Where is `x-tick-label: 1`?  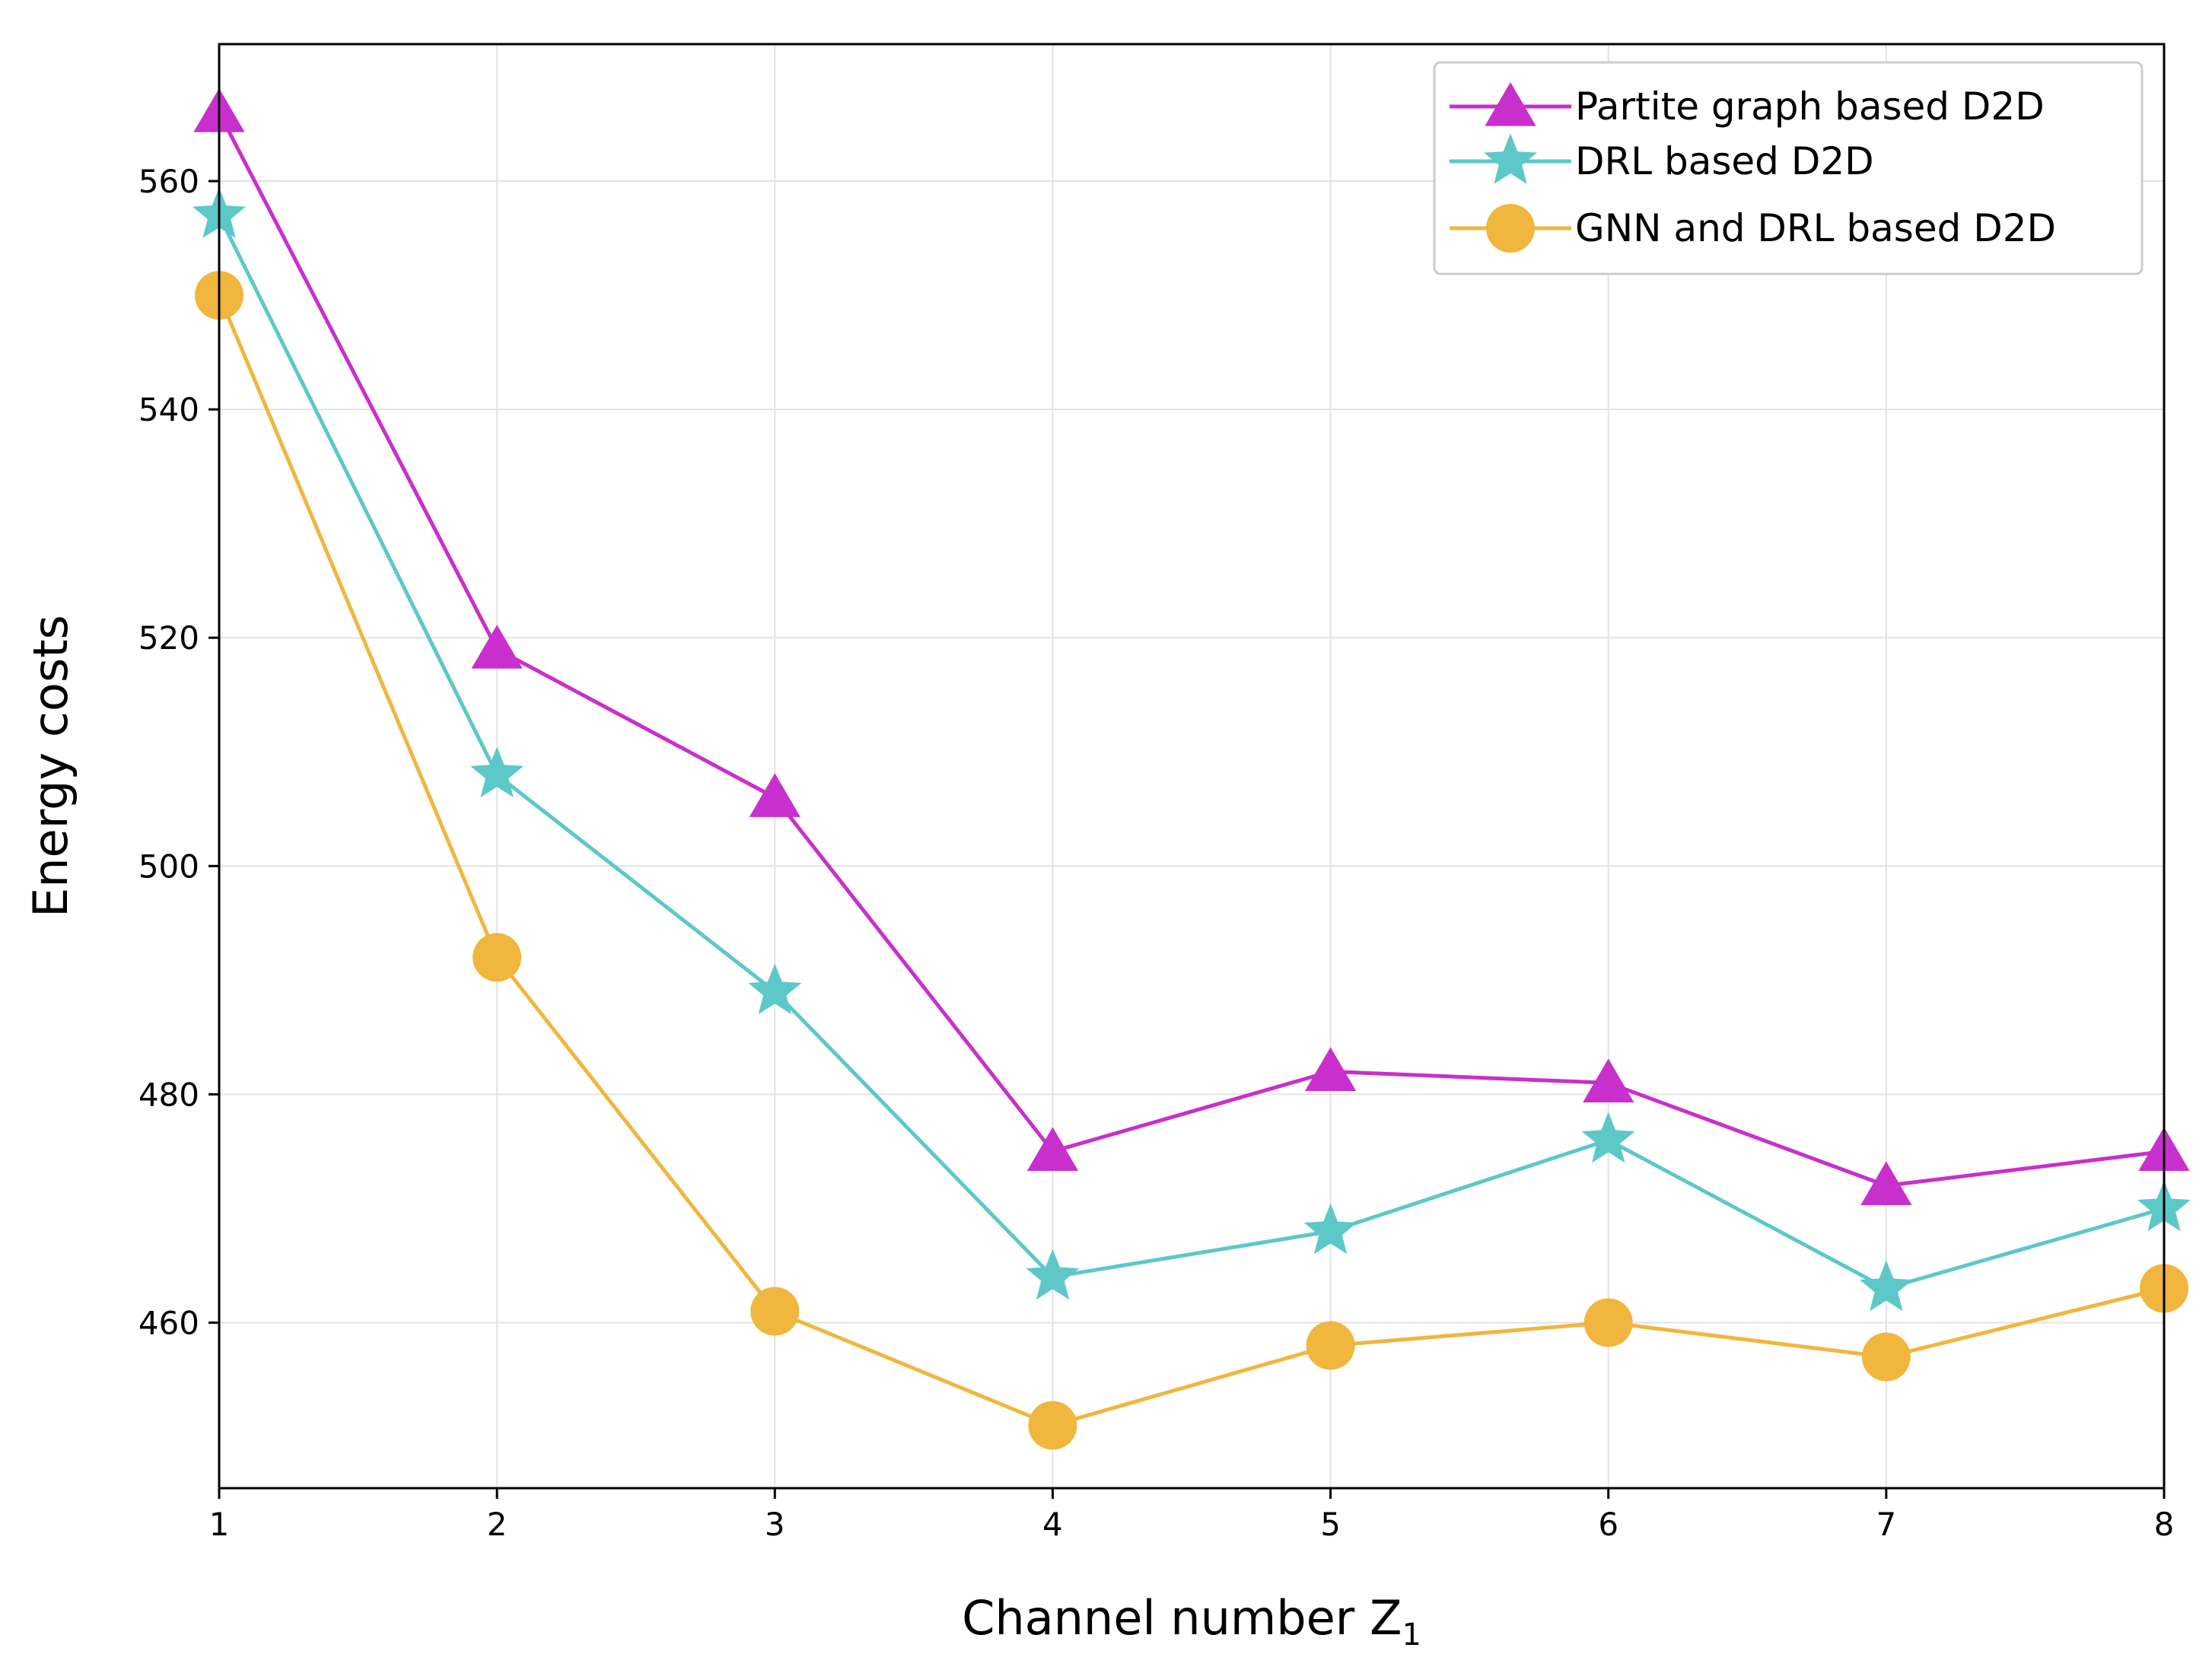 x-tick-label: 1 is located at coordinates (219, 1524).